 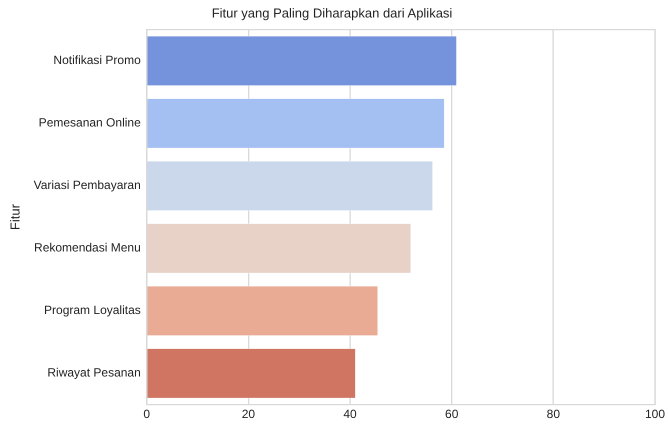 I want to click on x-tick-label: 0, so click(x=146, y=414).